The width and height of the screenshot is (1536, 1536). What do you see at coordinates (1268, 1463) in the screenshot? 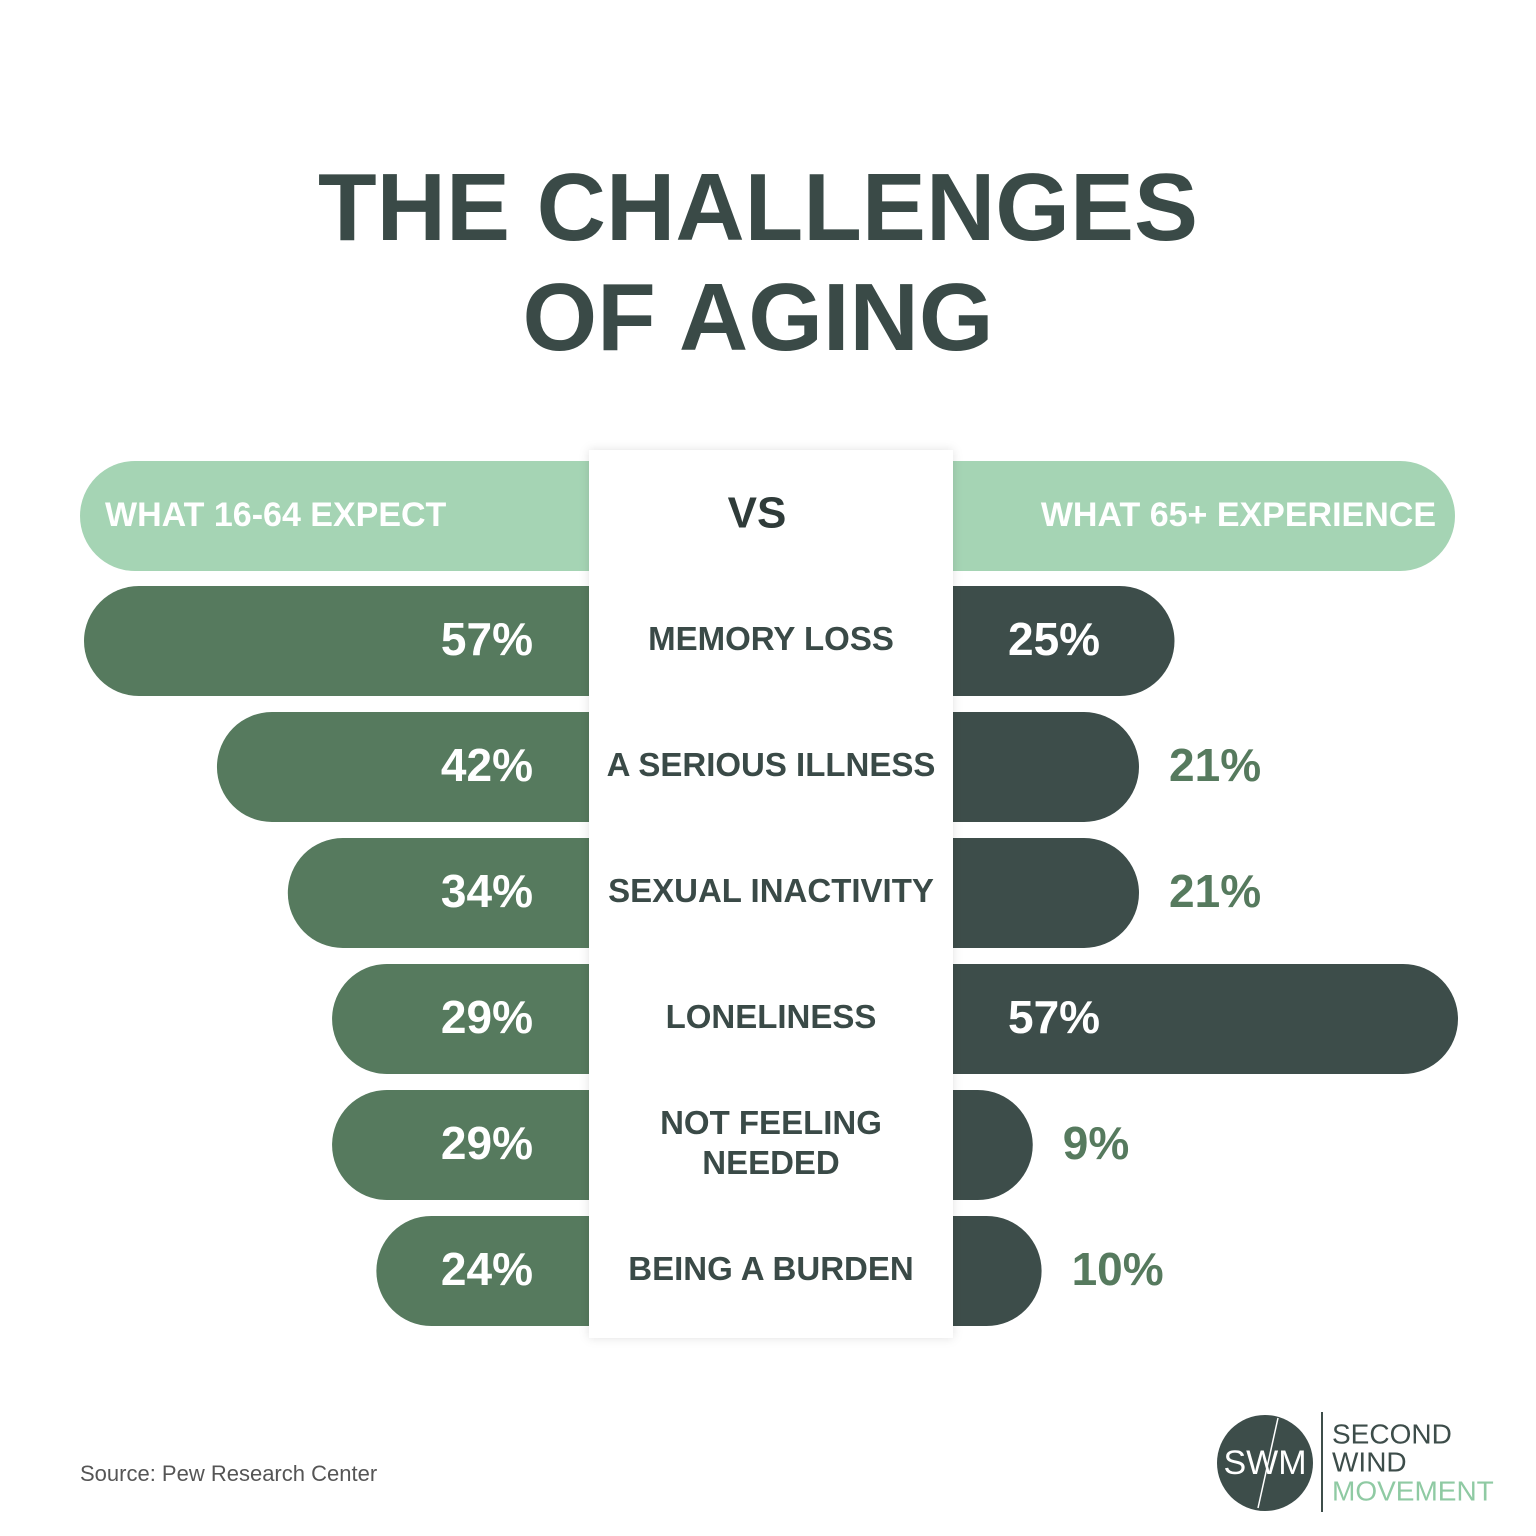
I see `logo-slash` at bounding box center [1268, 1463].